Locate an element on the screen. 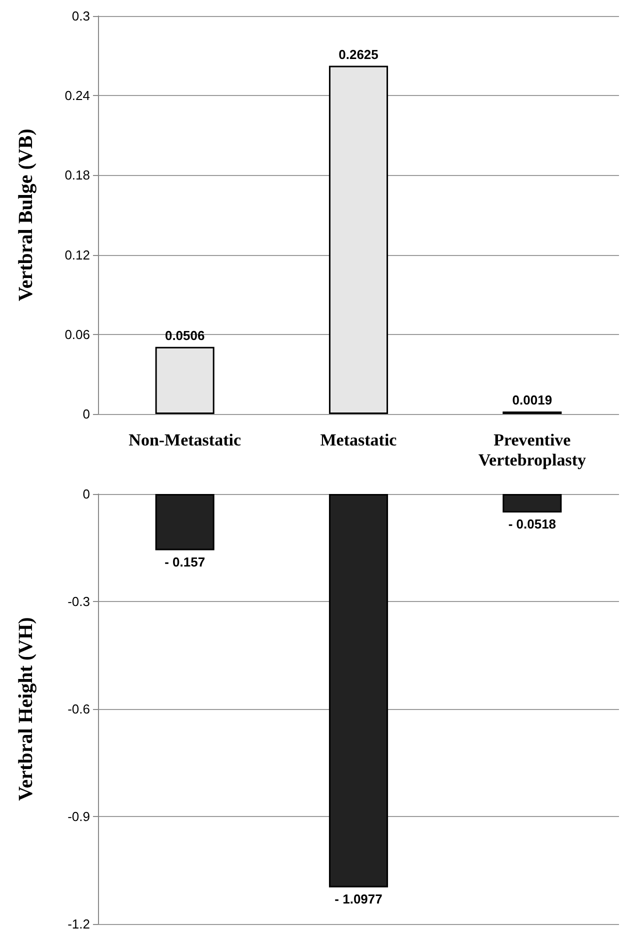  y-tick-label: -0.3 is located at coordinates (79, 601).